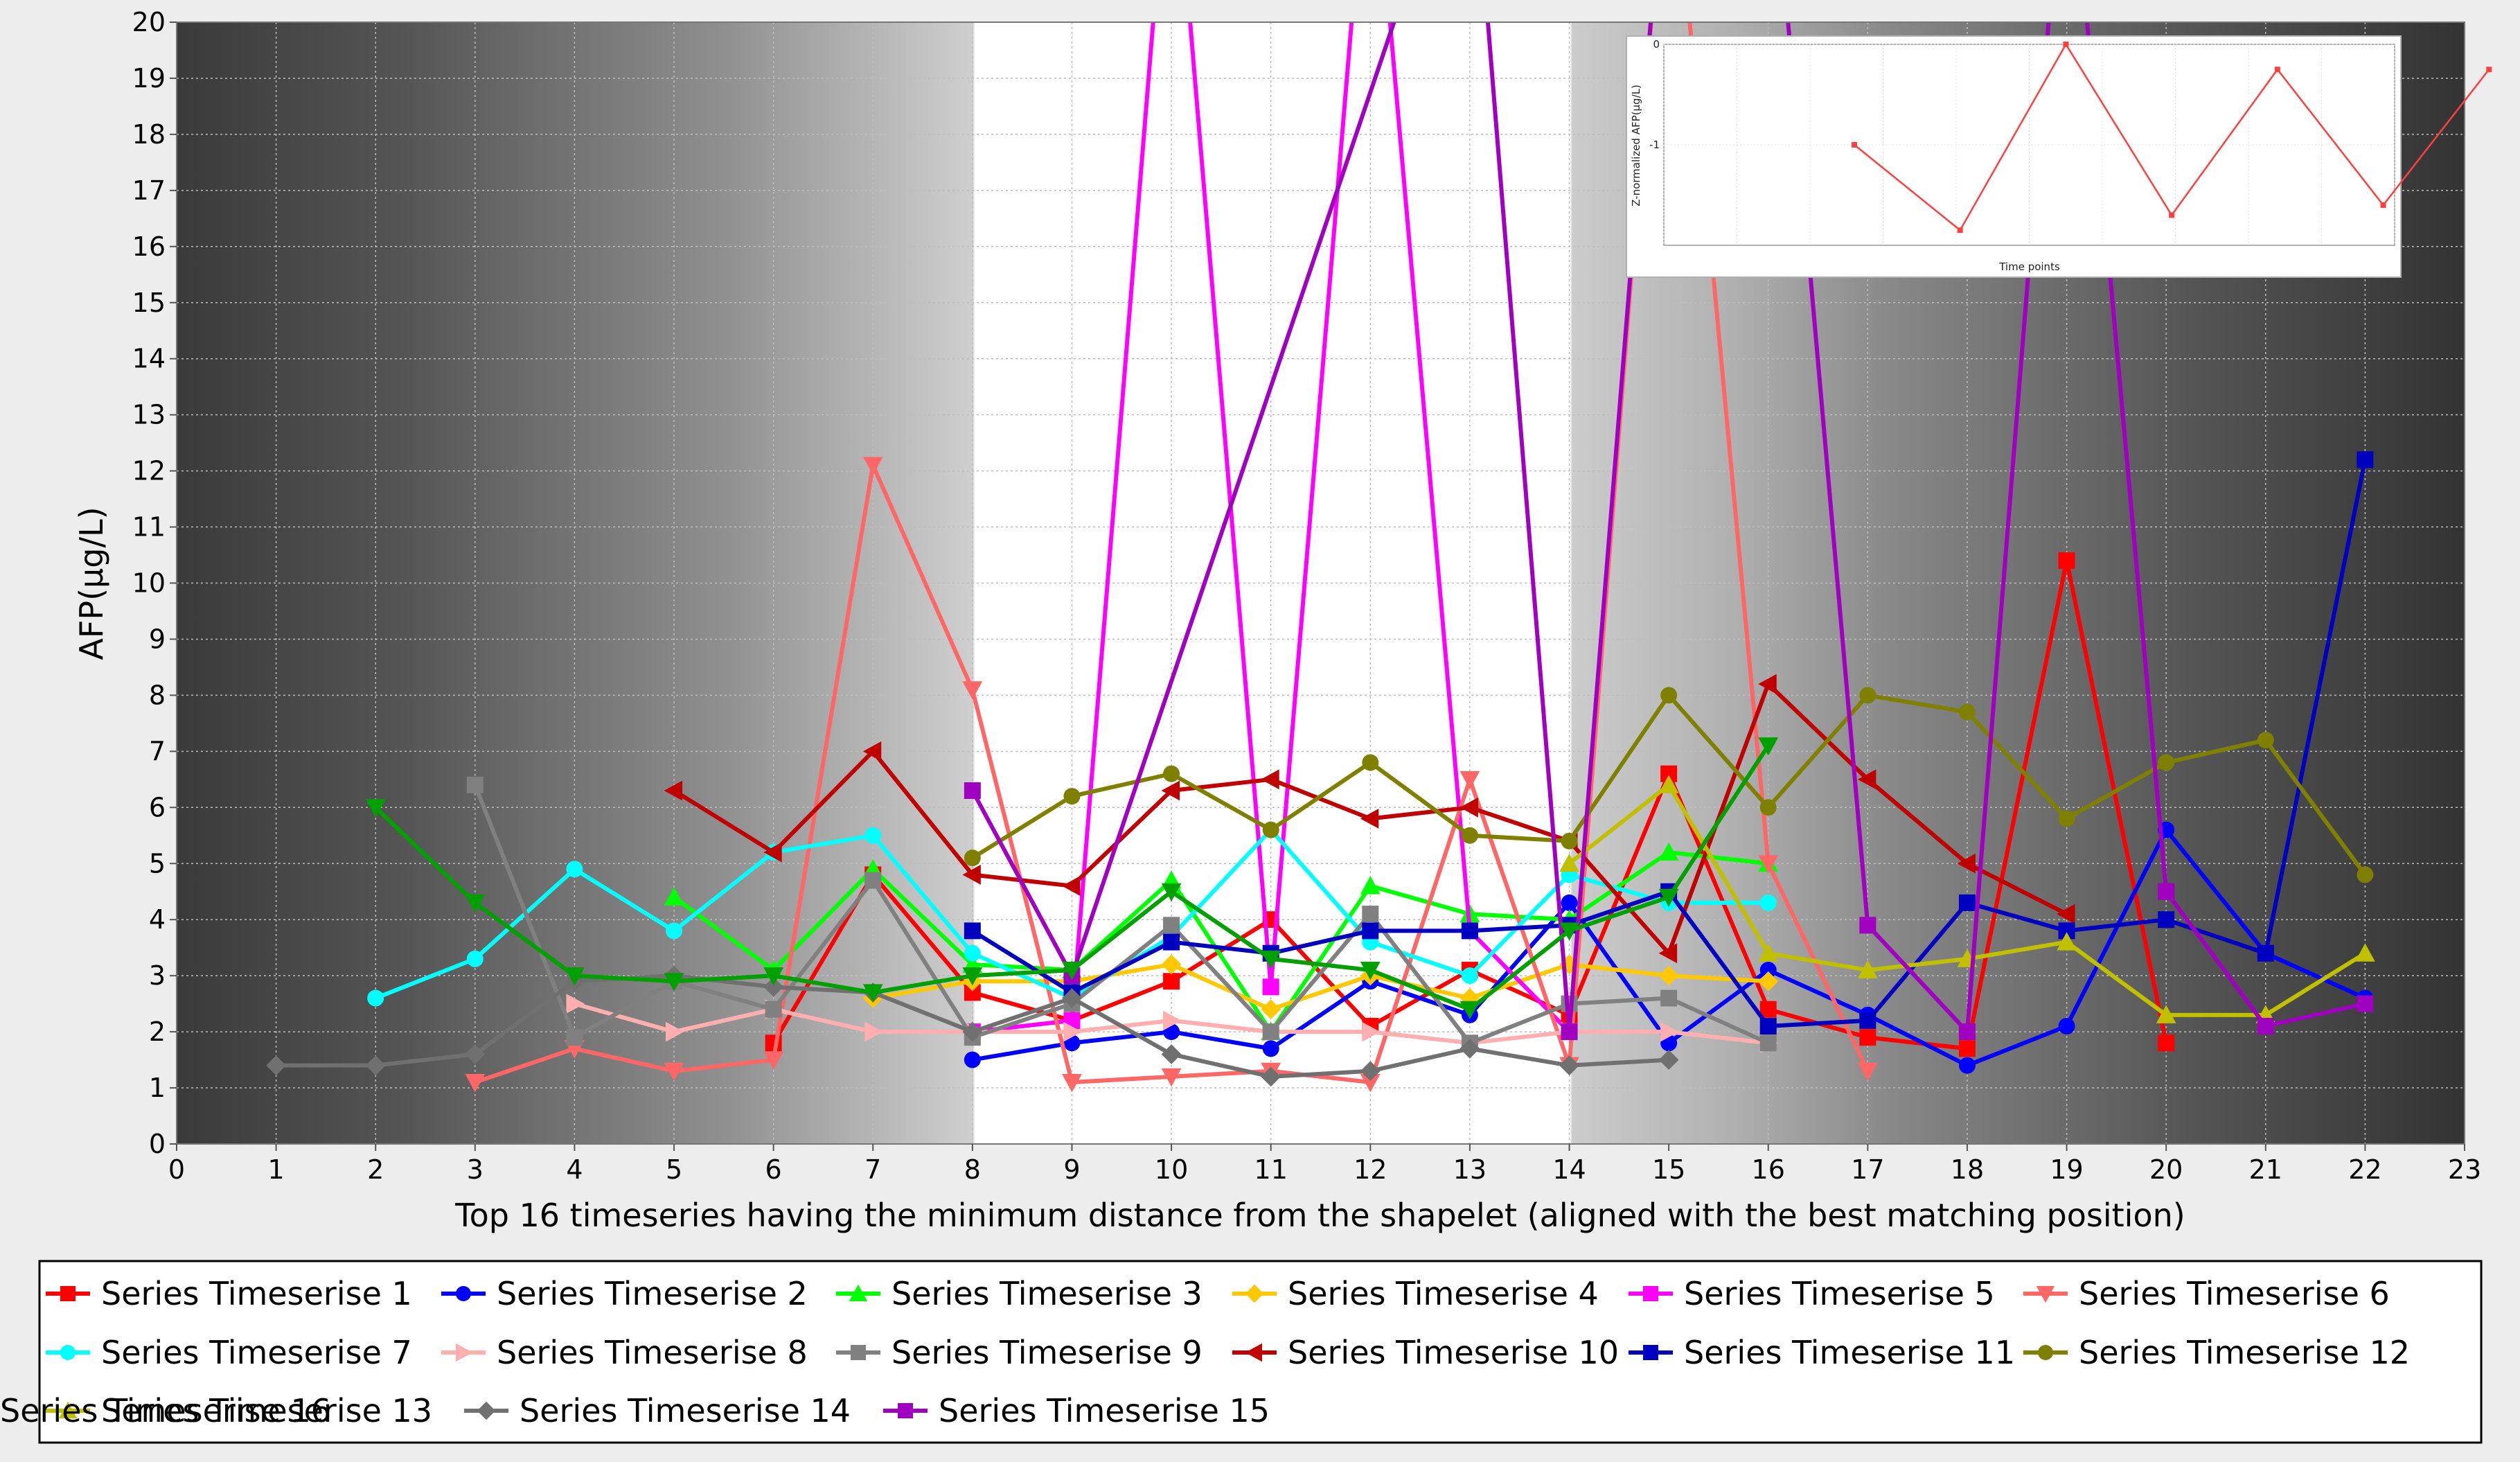 The height and width of the screenshot is (1462, 2520). I want to click on y-tick-label: 13, so click(149, 415).